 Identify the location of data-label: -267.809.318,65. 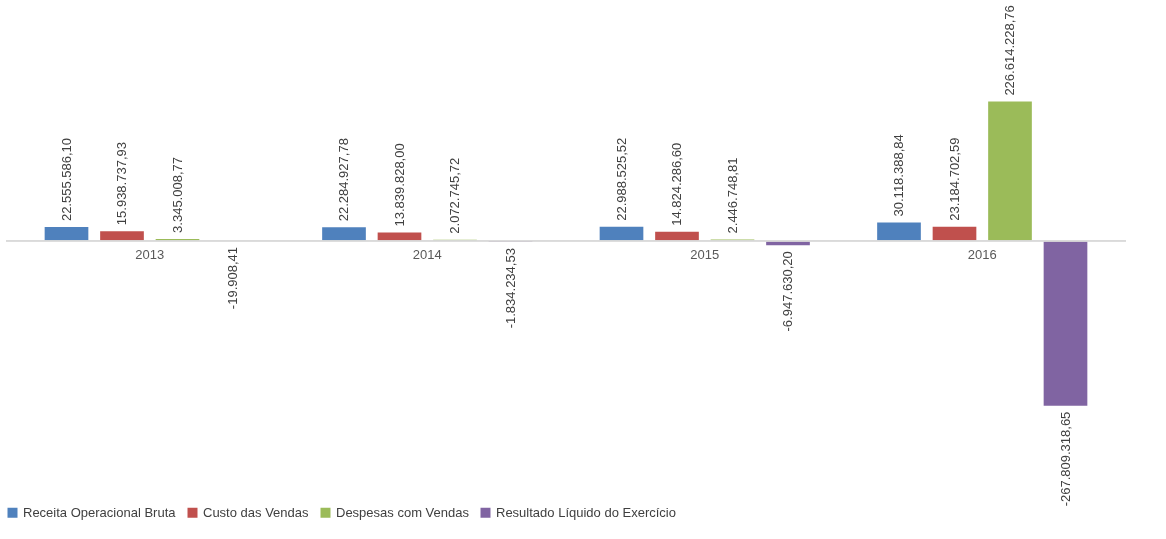
(1065, 459).